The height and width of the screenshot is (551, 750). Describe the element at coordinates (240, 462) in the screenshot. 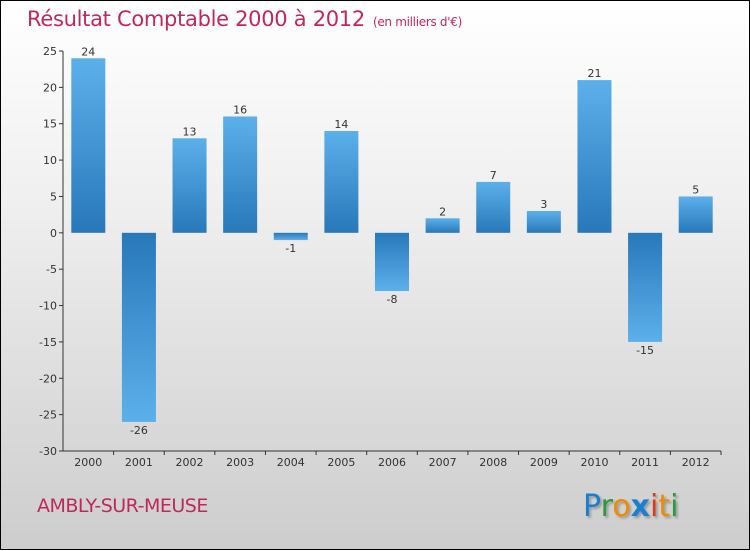

I see `x-tick-label: 2003` at that location.